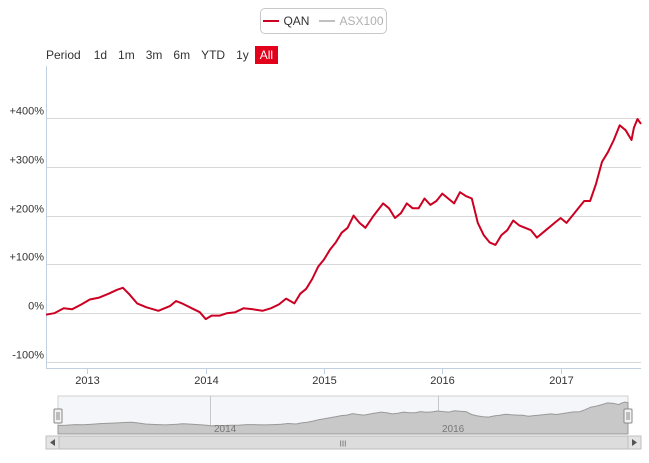 This screenshot has height=463, width=649. I want to click on scroll-right-button, so click(634, 442).